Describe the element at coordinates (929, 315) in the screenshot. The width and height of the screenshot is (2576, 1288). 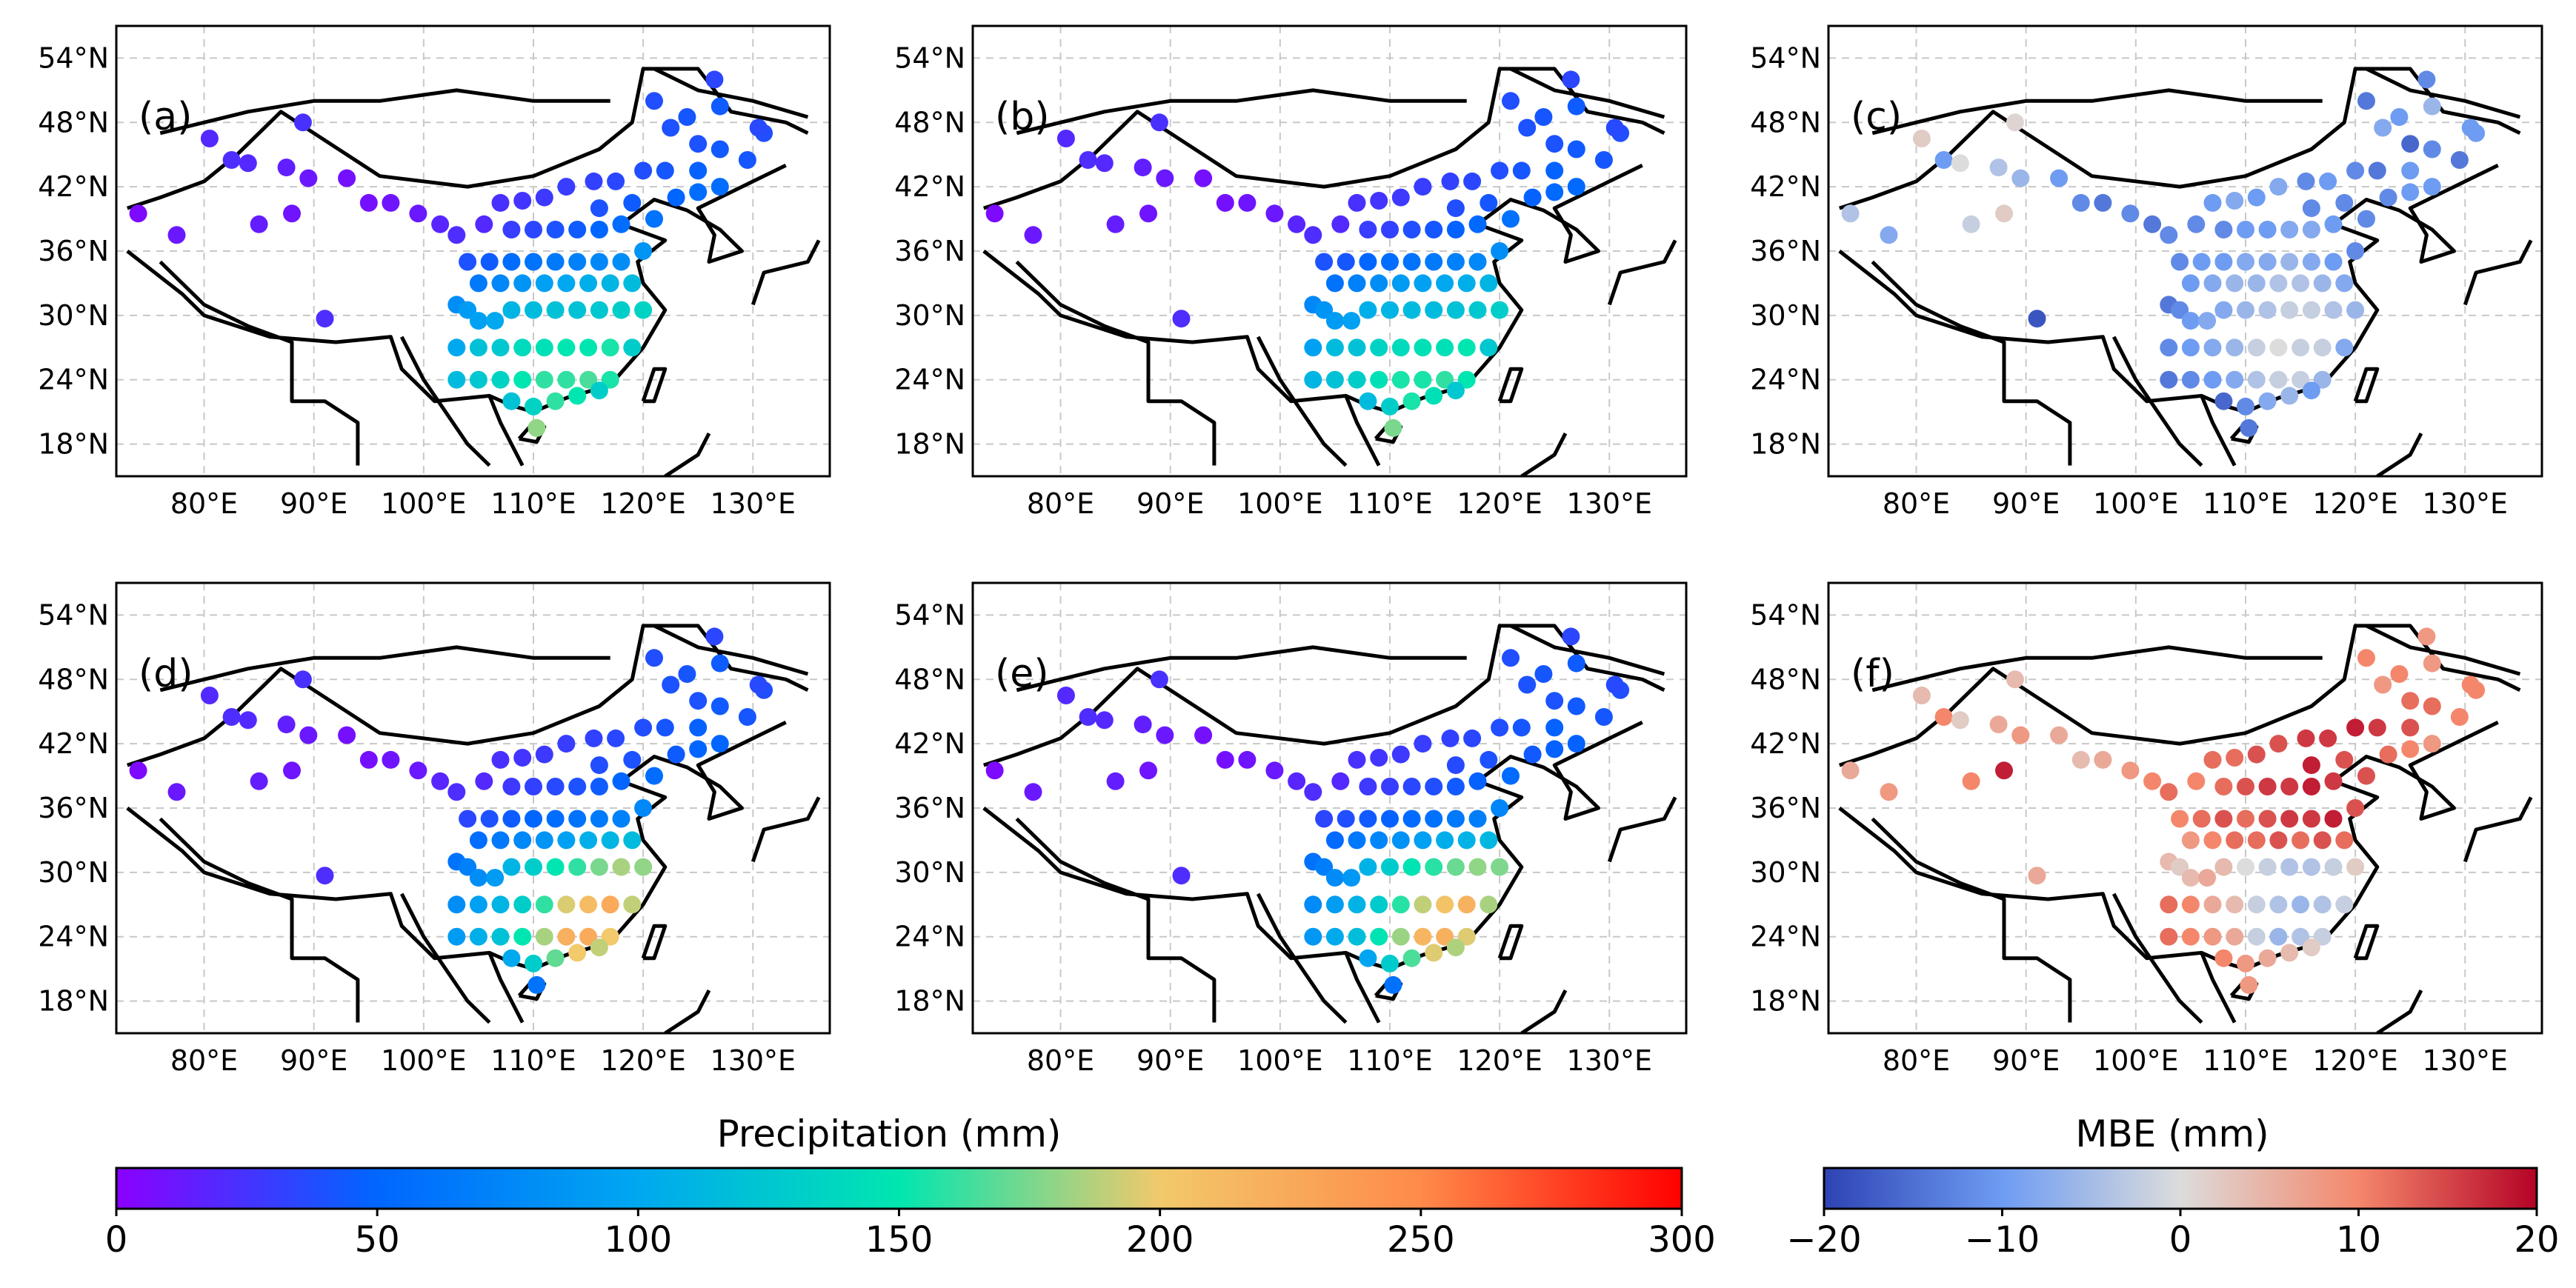
I see `lat-tick-label: 30°N` at that location.